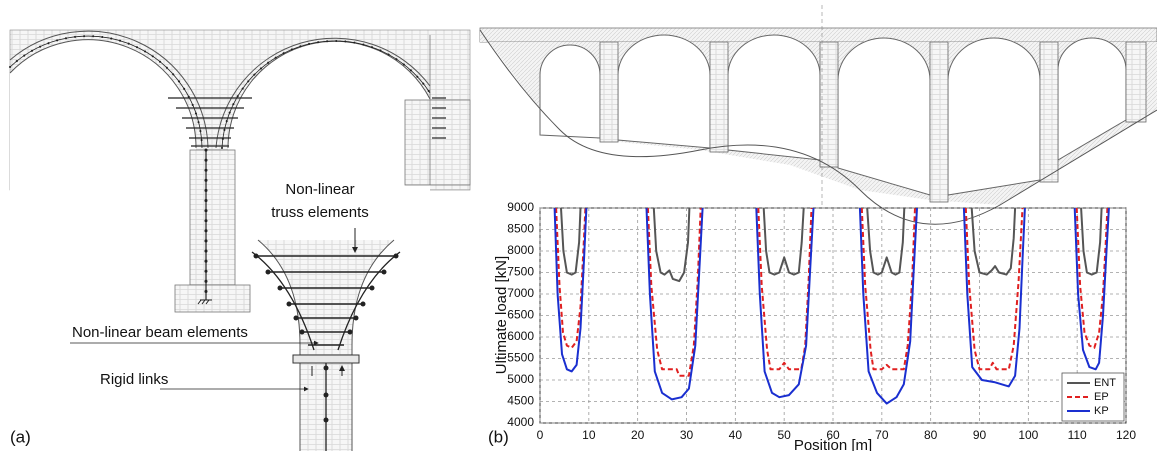  What do you see at coordinates (319, 189) in the screenshot?
I see `truss-label: Non-linear` at bounding box center [319, 189].